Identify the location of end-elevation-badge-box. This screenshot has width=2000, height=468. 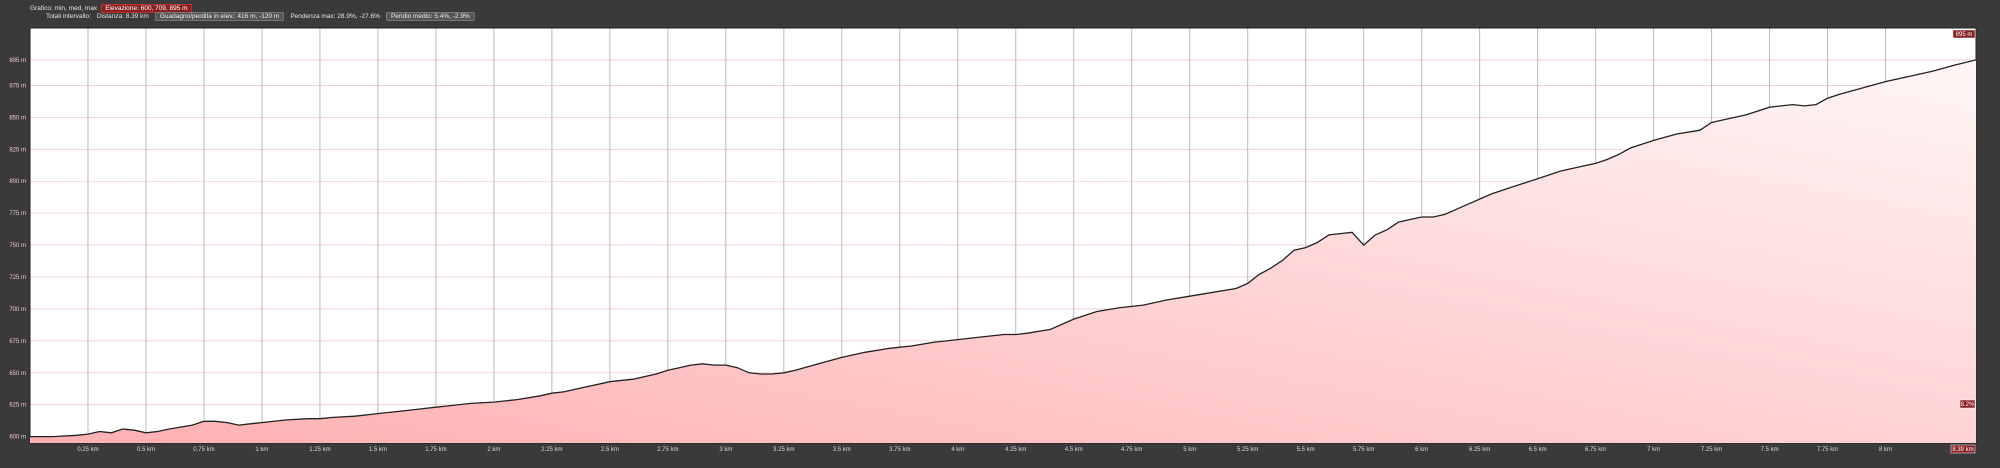
(1964, 34).